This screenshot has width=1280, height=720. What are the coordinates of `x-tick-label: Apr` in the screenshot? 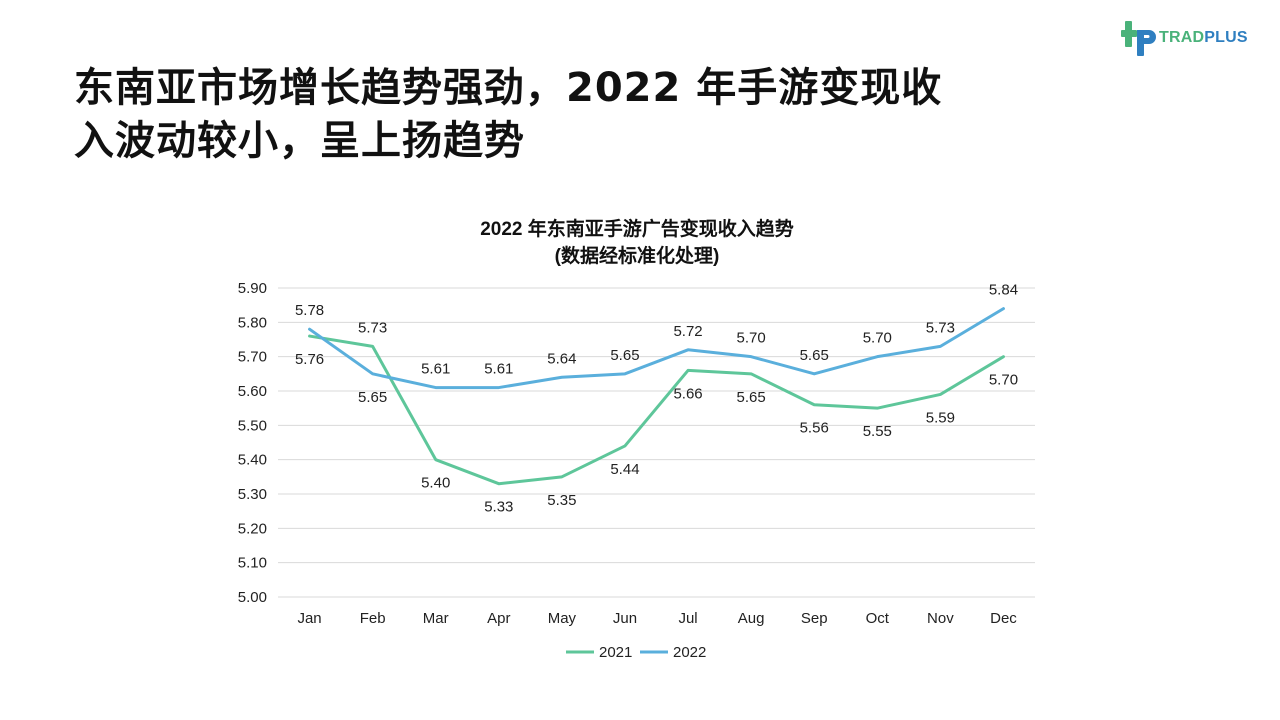 It's located at (498, 618).